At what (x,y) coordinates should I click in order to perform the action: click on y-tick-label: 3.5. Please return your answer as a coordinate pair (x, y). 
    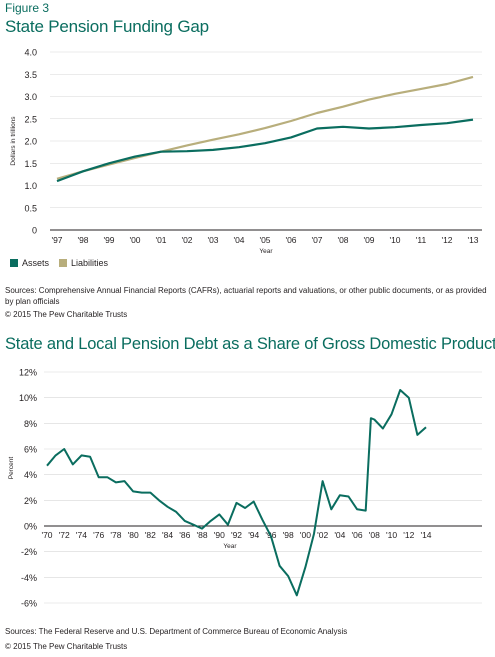
    Looking at the image, I should click on (30, 75).